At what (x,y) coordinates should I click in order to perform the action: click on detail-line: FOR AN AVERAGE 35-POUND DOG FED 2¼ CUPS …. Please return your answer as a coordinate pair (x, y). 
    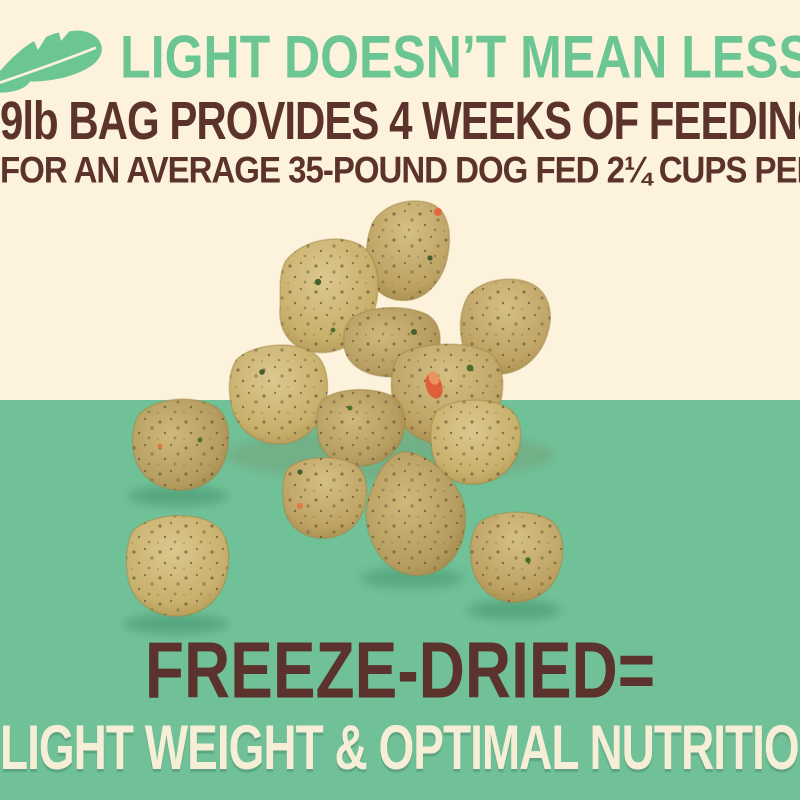
    Looking at the image, I should click on (400, 169).